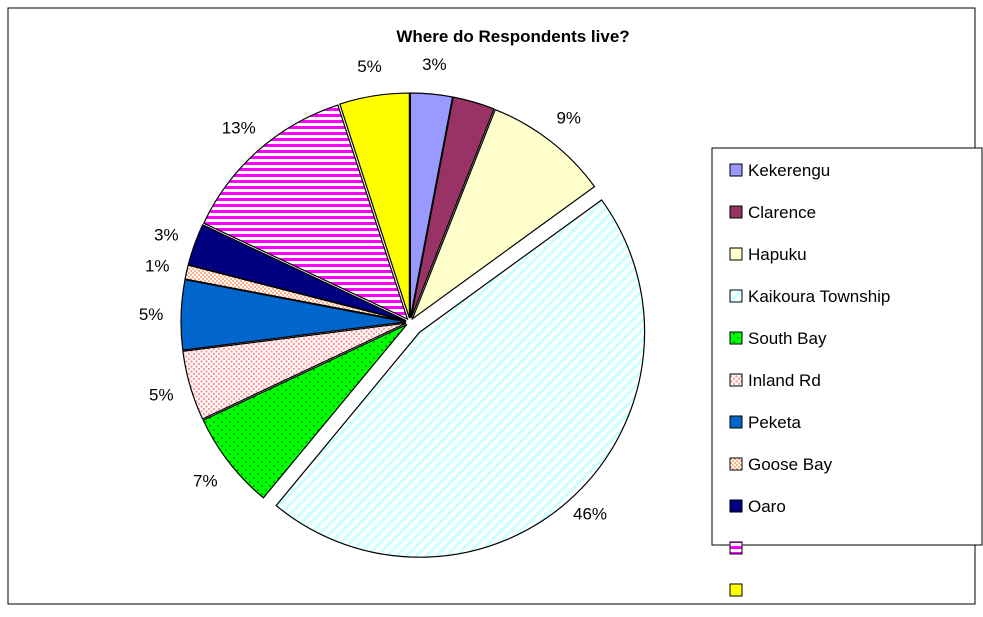 The height and width of the screenshot is (617, 983). Describe the element at coordinates (777, 254) in the screenshot. I see `legend-label-hapuku: Hapuku` at that location.